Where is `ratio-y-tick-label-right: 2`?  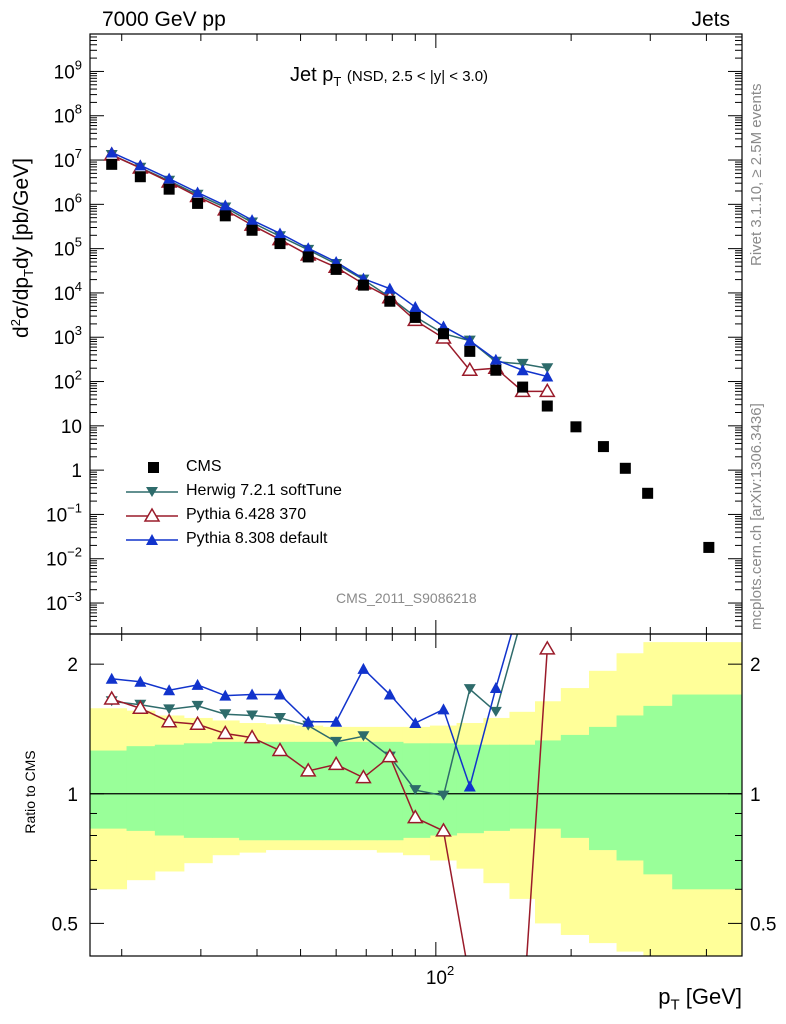 ratio-y-tick-label-right: 2 is located at coordinates (755, 665).